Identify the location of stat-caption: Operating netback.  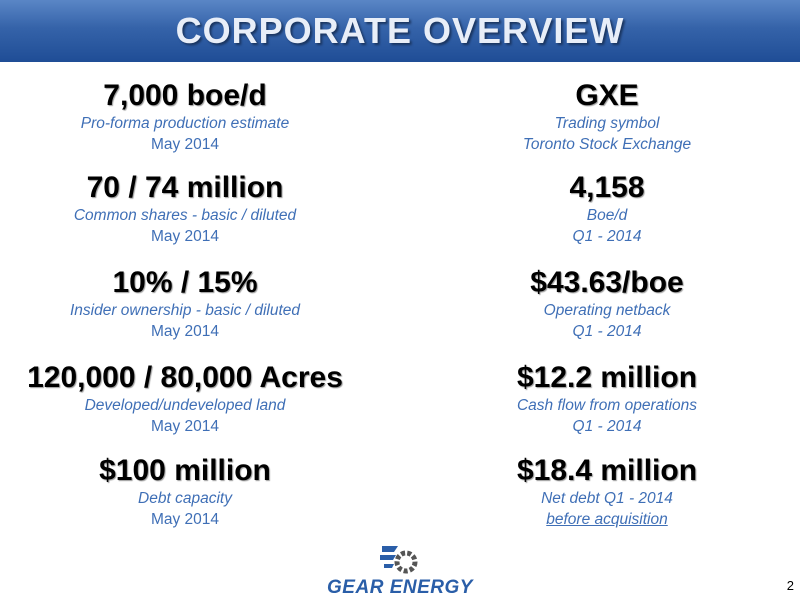
(607, 310).